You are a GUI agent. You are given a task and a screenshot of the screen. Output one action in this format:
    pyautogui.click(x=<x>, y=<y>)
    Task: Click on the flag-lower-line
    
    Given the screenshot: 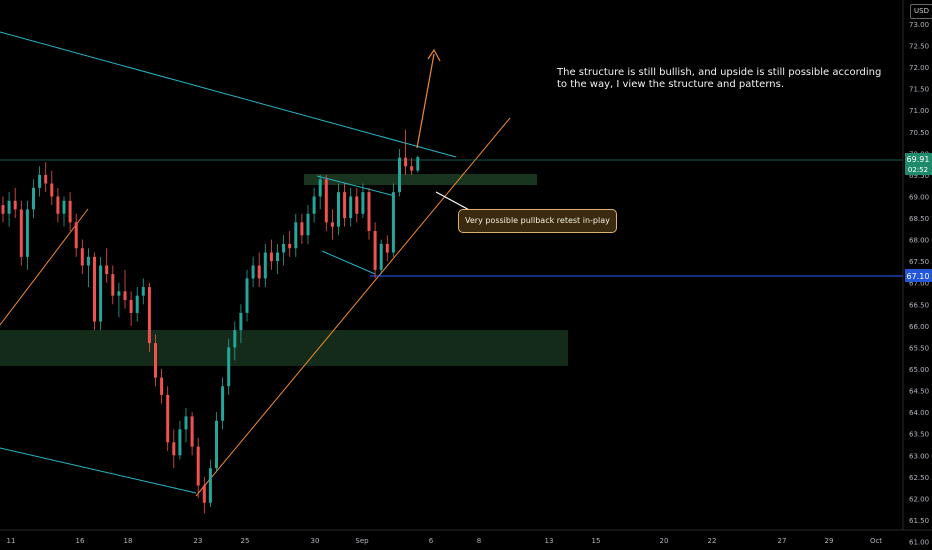 What is the action you would take?
    pyautogui.click(x=348, y=262)
    